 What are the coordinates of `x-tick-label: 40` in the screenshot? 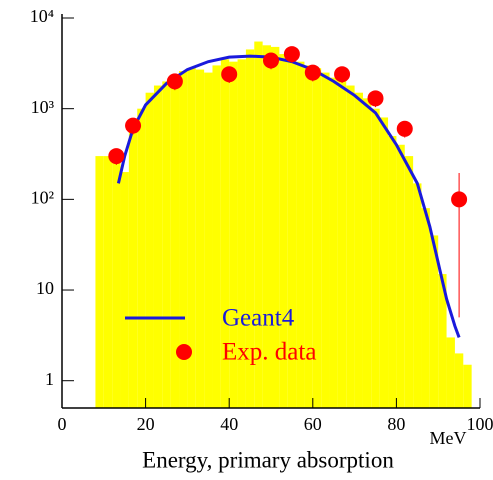 It's located at (229, 424).